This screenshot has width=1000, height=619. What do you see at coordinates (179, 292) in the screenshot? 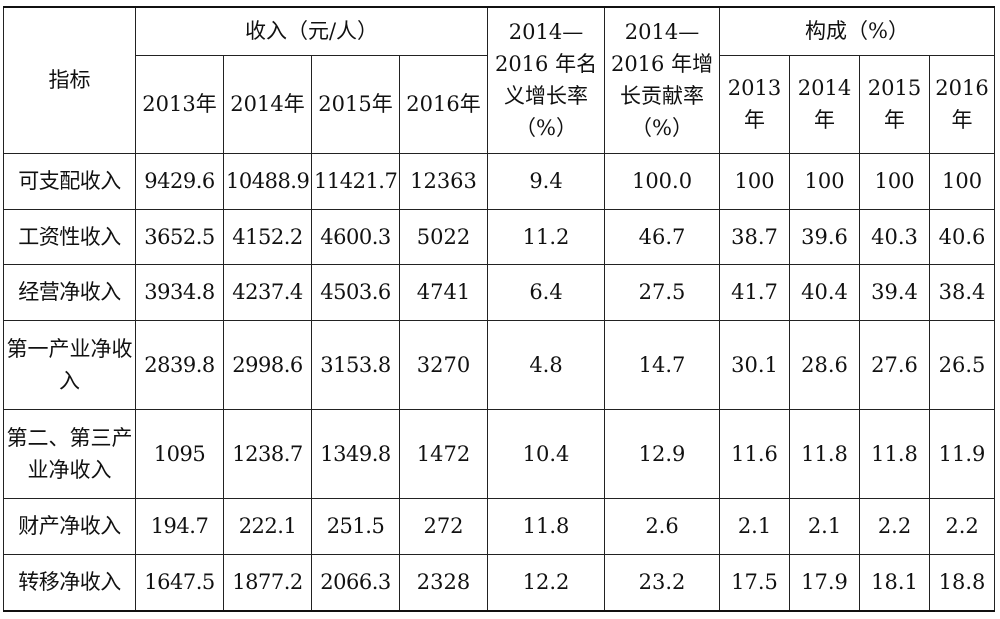
I see `table-cell: 3934.8` at bounding box center [179, 292].